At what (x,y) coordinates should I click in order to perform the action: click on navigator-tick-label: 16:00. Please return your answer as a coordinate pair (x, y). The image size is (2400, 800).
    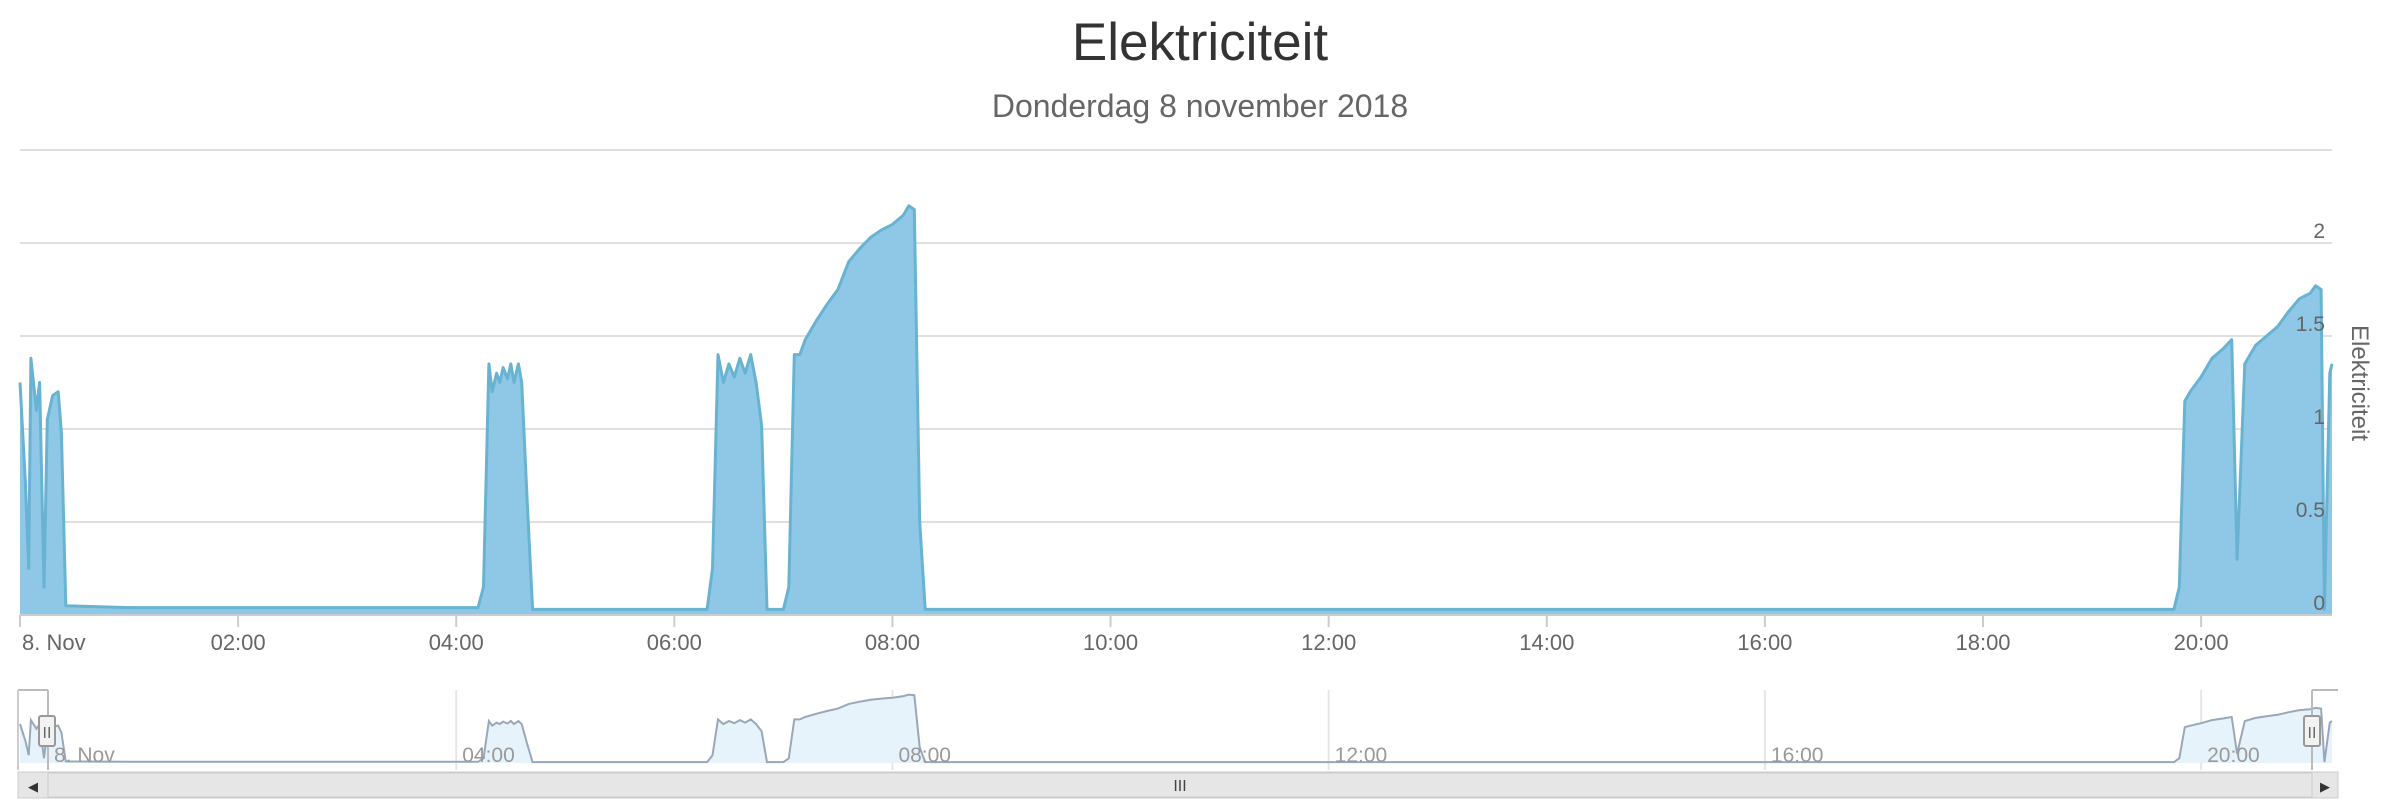
    Looking at the image, I should click on (1797, 755).